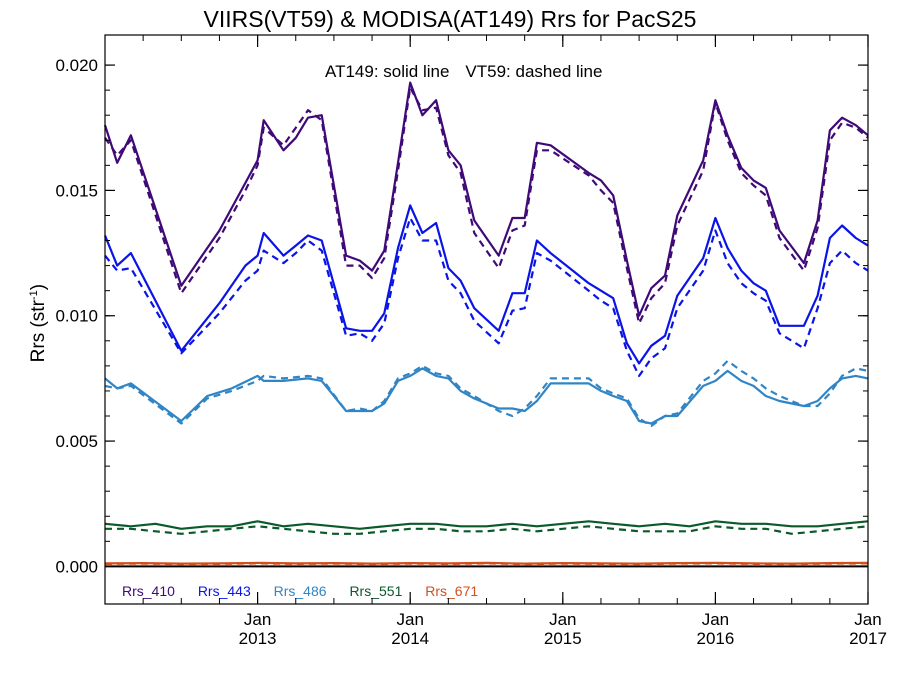 The width and height of the screenshot is (900, 675). I want to click on series-line-rrs-486-vt59, so click(486, 393).